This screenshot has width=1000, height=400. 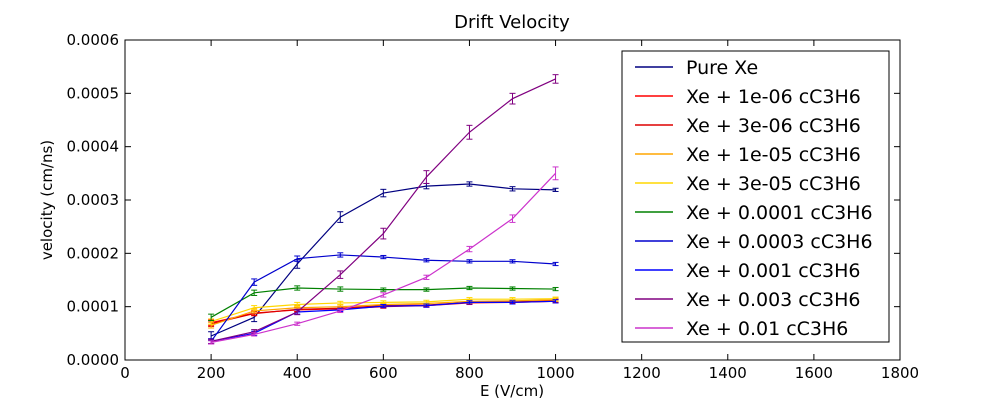 What do you see at coordinates (383, 373) in the screenshot?
I see `x-tick-label: 600` at bounding box center [383, 373].